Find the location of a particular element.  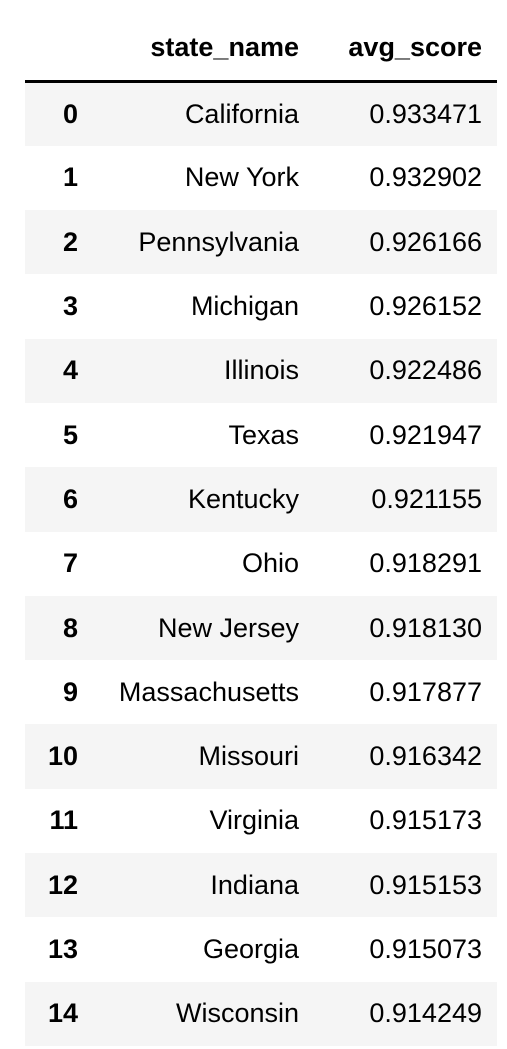

cell-avg-score: 0.915153 is located at coordinates (425, 884).